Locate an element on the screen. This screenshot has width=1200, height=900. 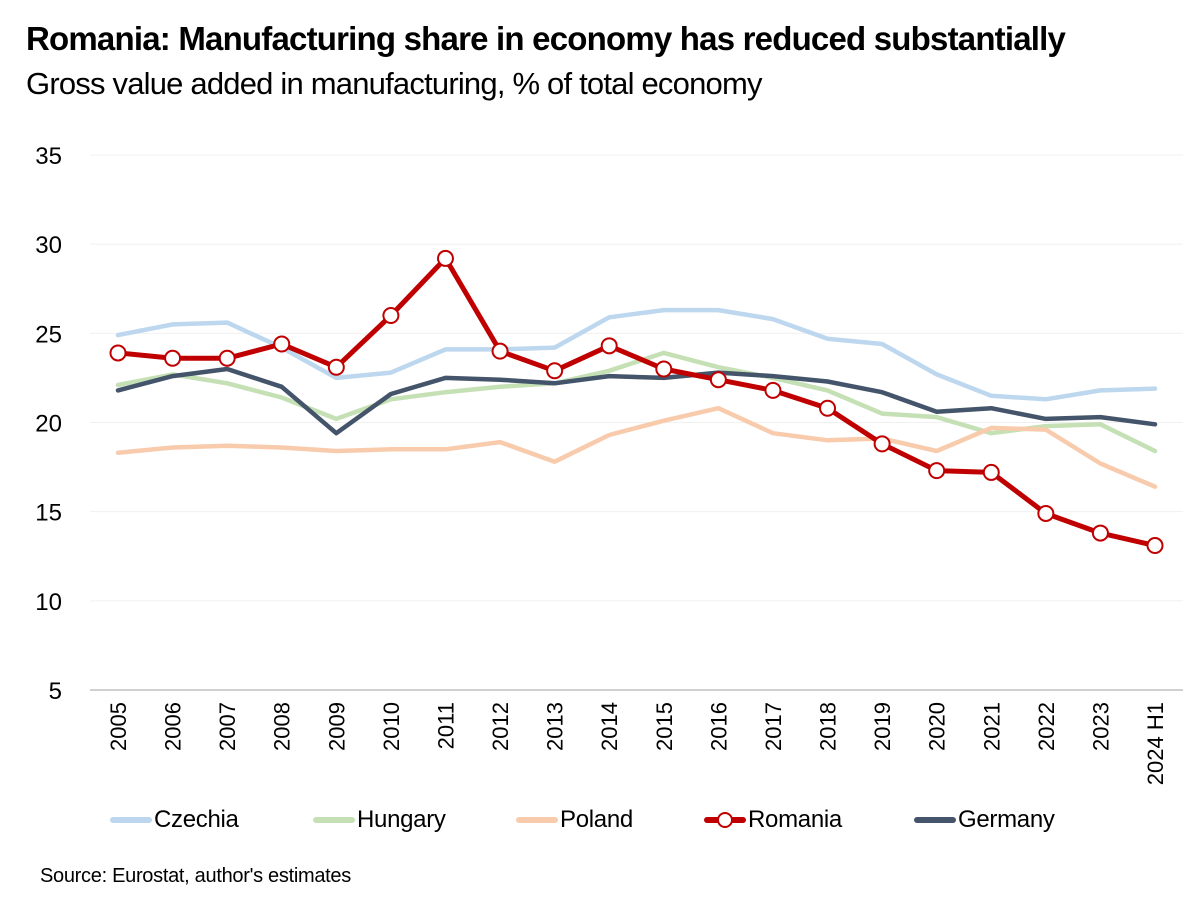
legend-item-hungary: Hungary is located at coordinates (379, 820).